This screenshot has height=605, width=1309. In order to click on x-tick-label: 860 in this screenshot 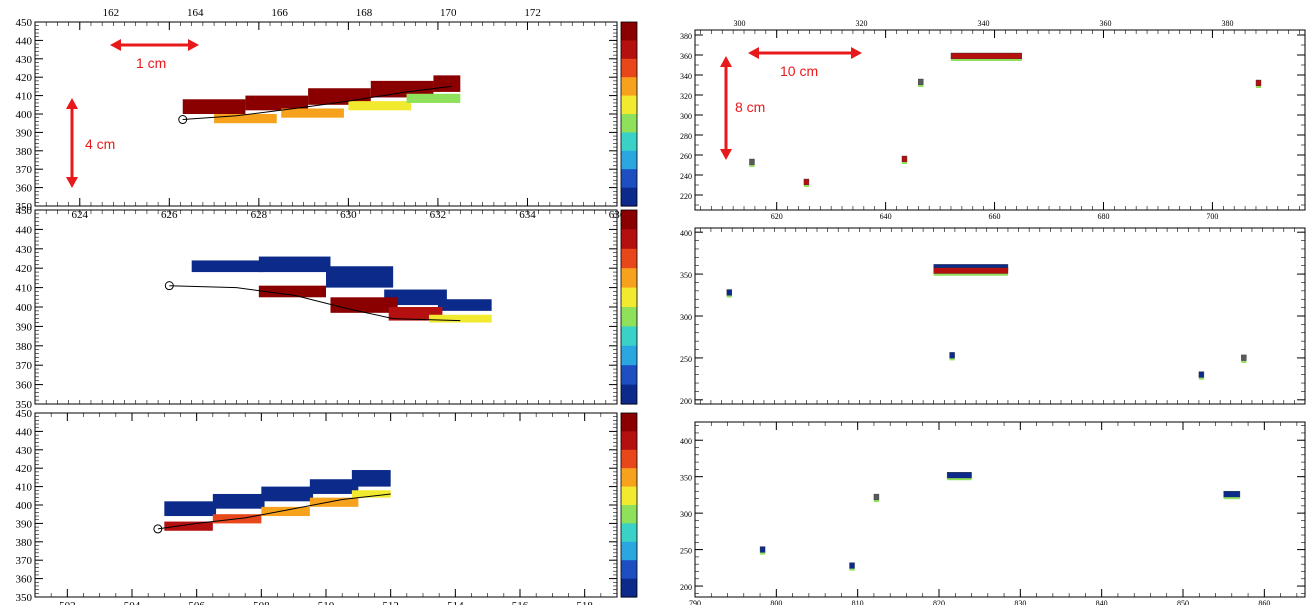, I will do `click(1264, 602)`.